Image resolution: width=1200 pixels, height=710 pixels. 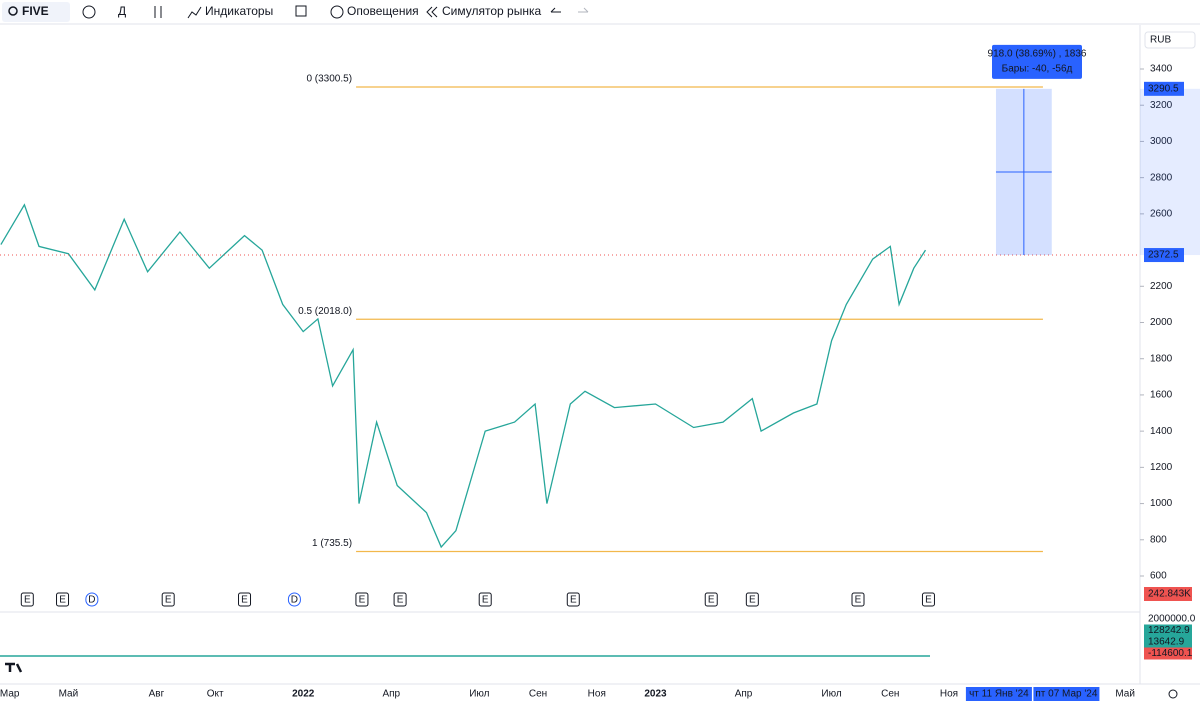 What do you see at coordinates (1172, 619) in the screenshot?
I see `indicator-label: 2000000.0` at bounding box center [1172, 619].